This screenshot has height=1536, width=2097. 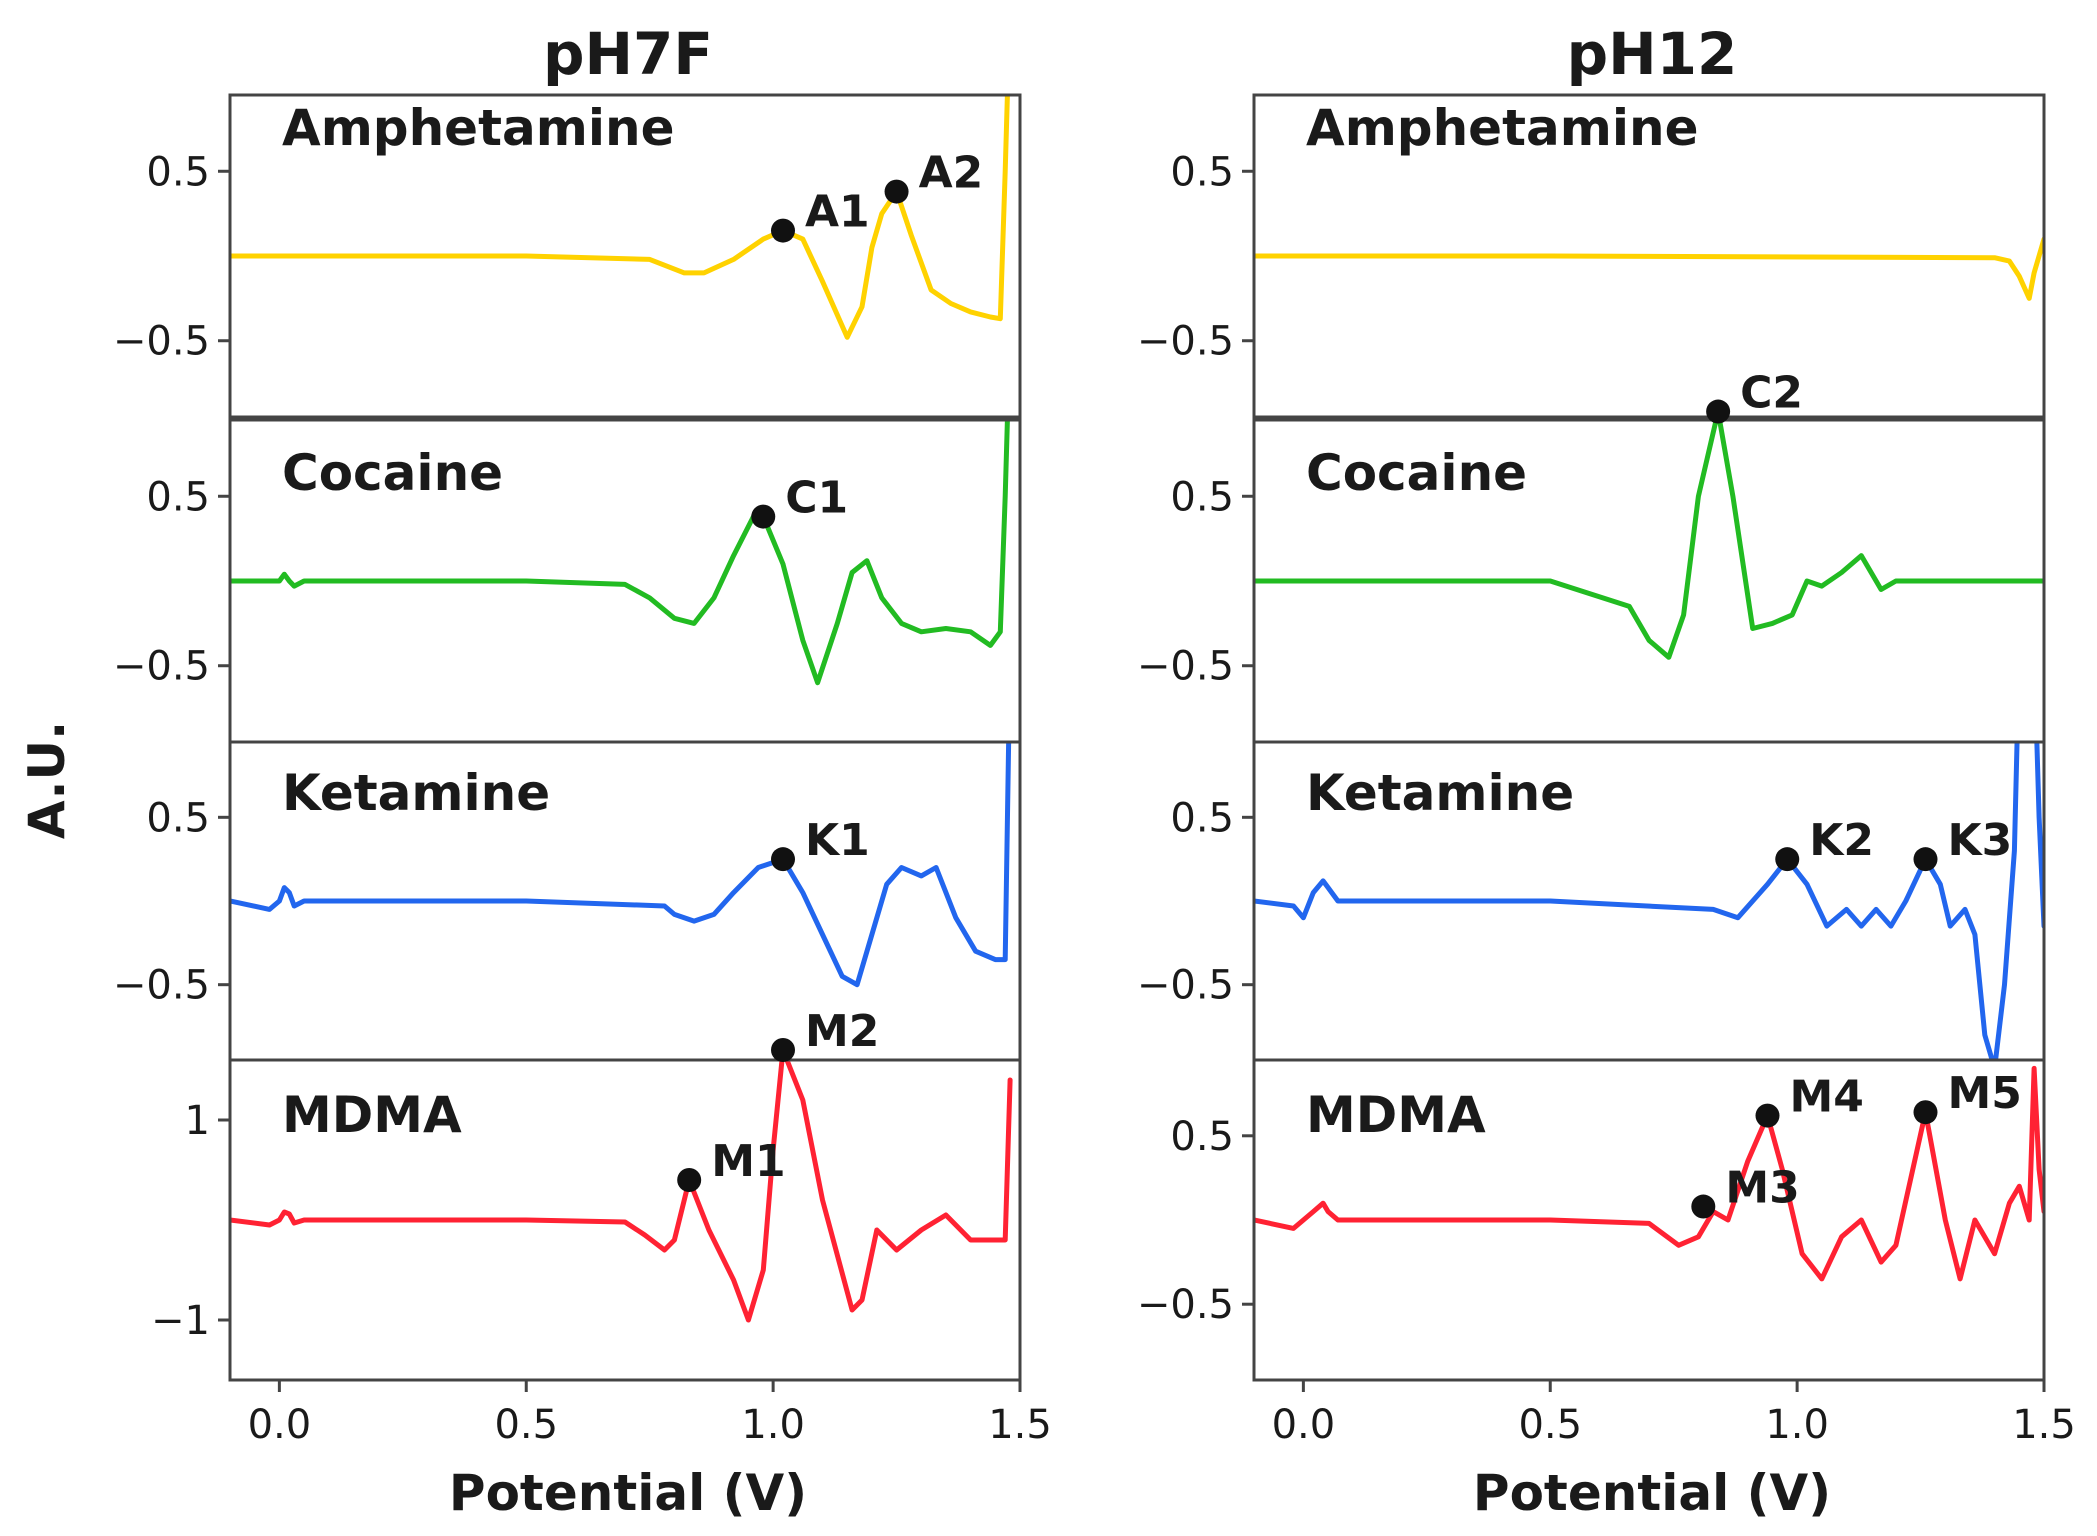 I want to click on col0-panel3-group: 1 −1 MDMA M1 M2, so click(x=586, y=1194).